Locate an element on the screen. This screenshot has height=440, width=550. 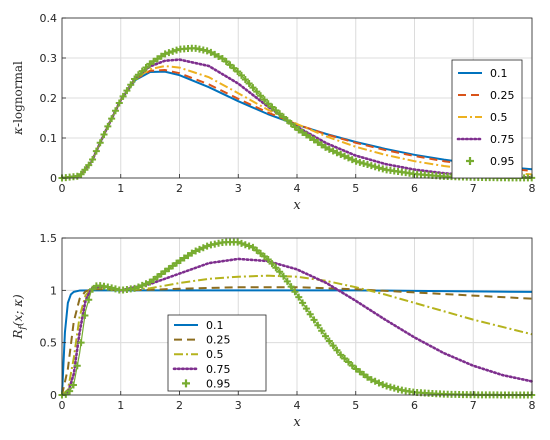
x-tick-label: 2 is located at coordinates (179, 188).